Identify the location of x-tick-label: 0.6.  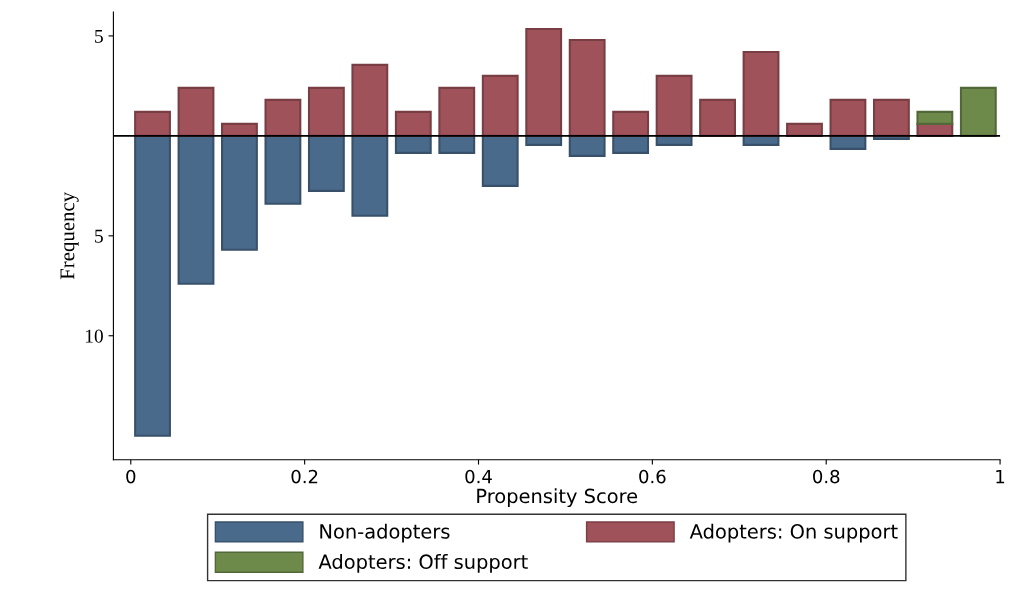
(652, 476).